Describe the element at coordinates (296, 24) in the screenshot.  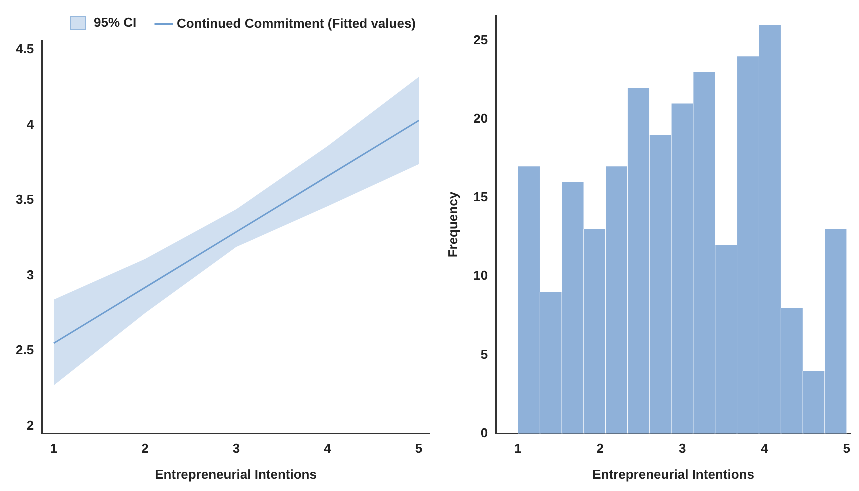
I see `legend-label: Continued Commitment (Fitted values)` at that location.